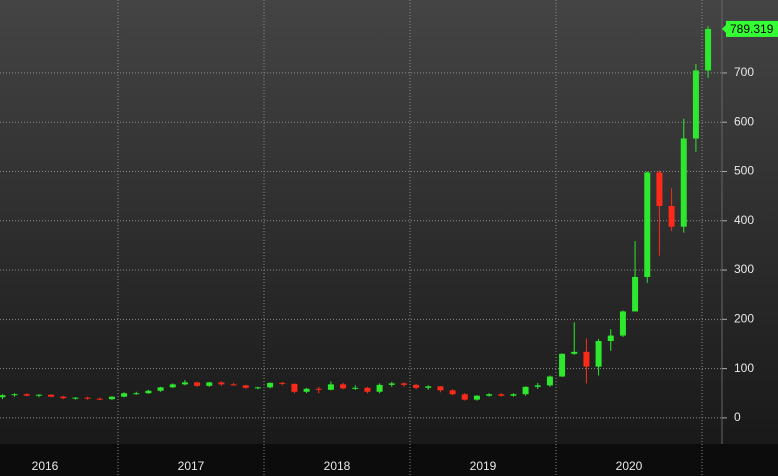  I want to click on y-tick-label: 100, so click(744, 368).